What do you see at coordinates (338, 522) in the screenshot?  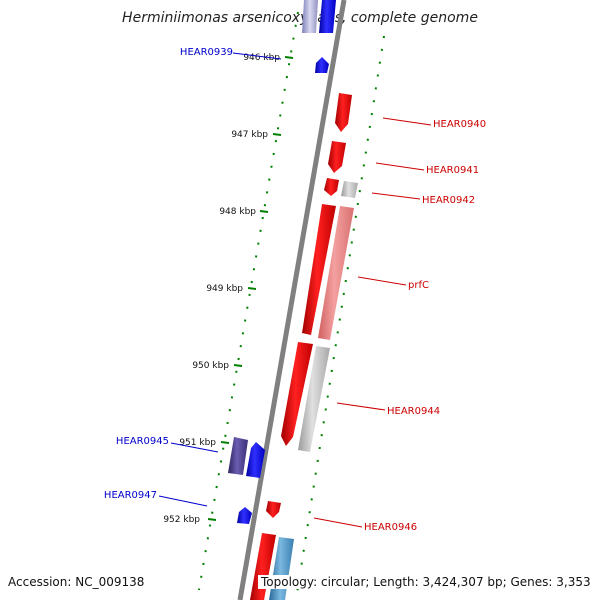 I see `leader-line-hear0946` at bounding box center [338, 522].